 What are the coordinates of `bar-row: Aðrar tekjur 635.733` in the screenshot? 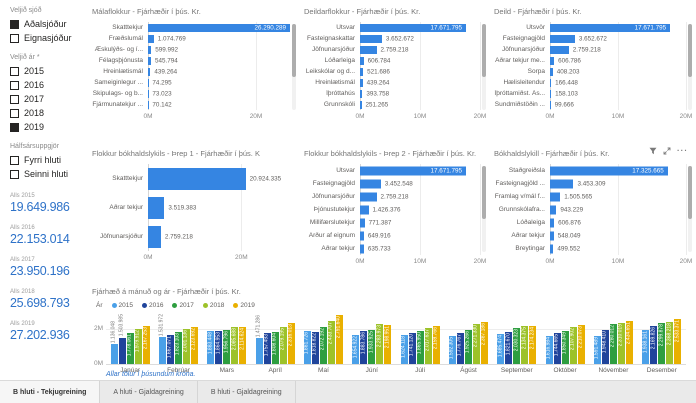 It's located at (392, 248).